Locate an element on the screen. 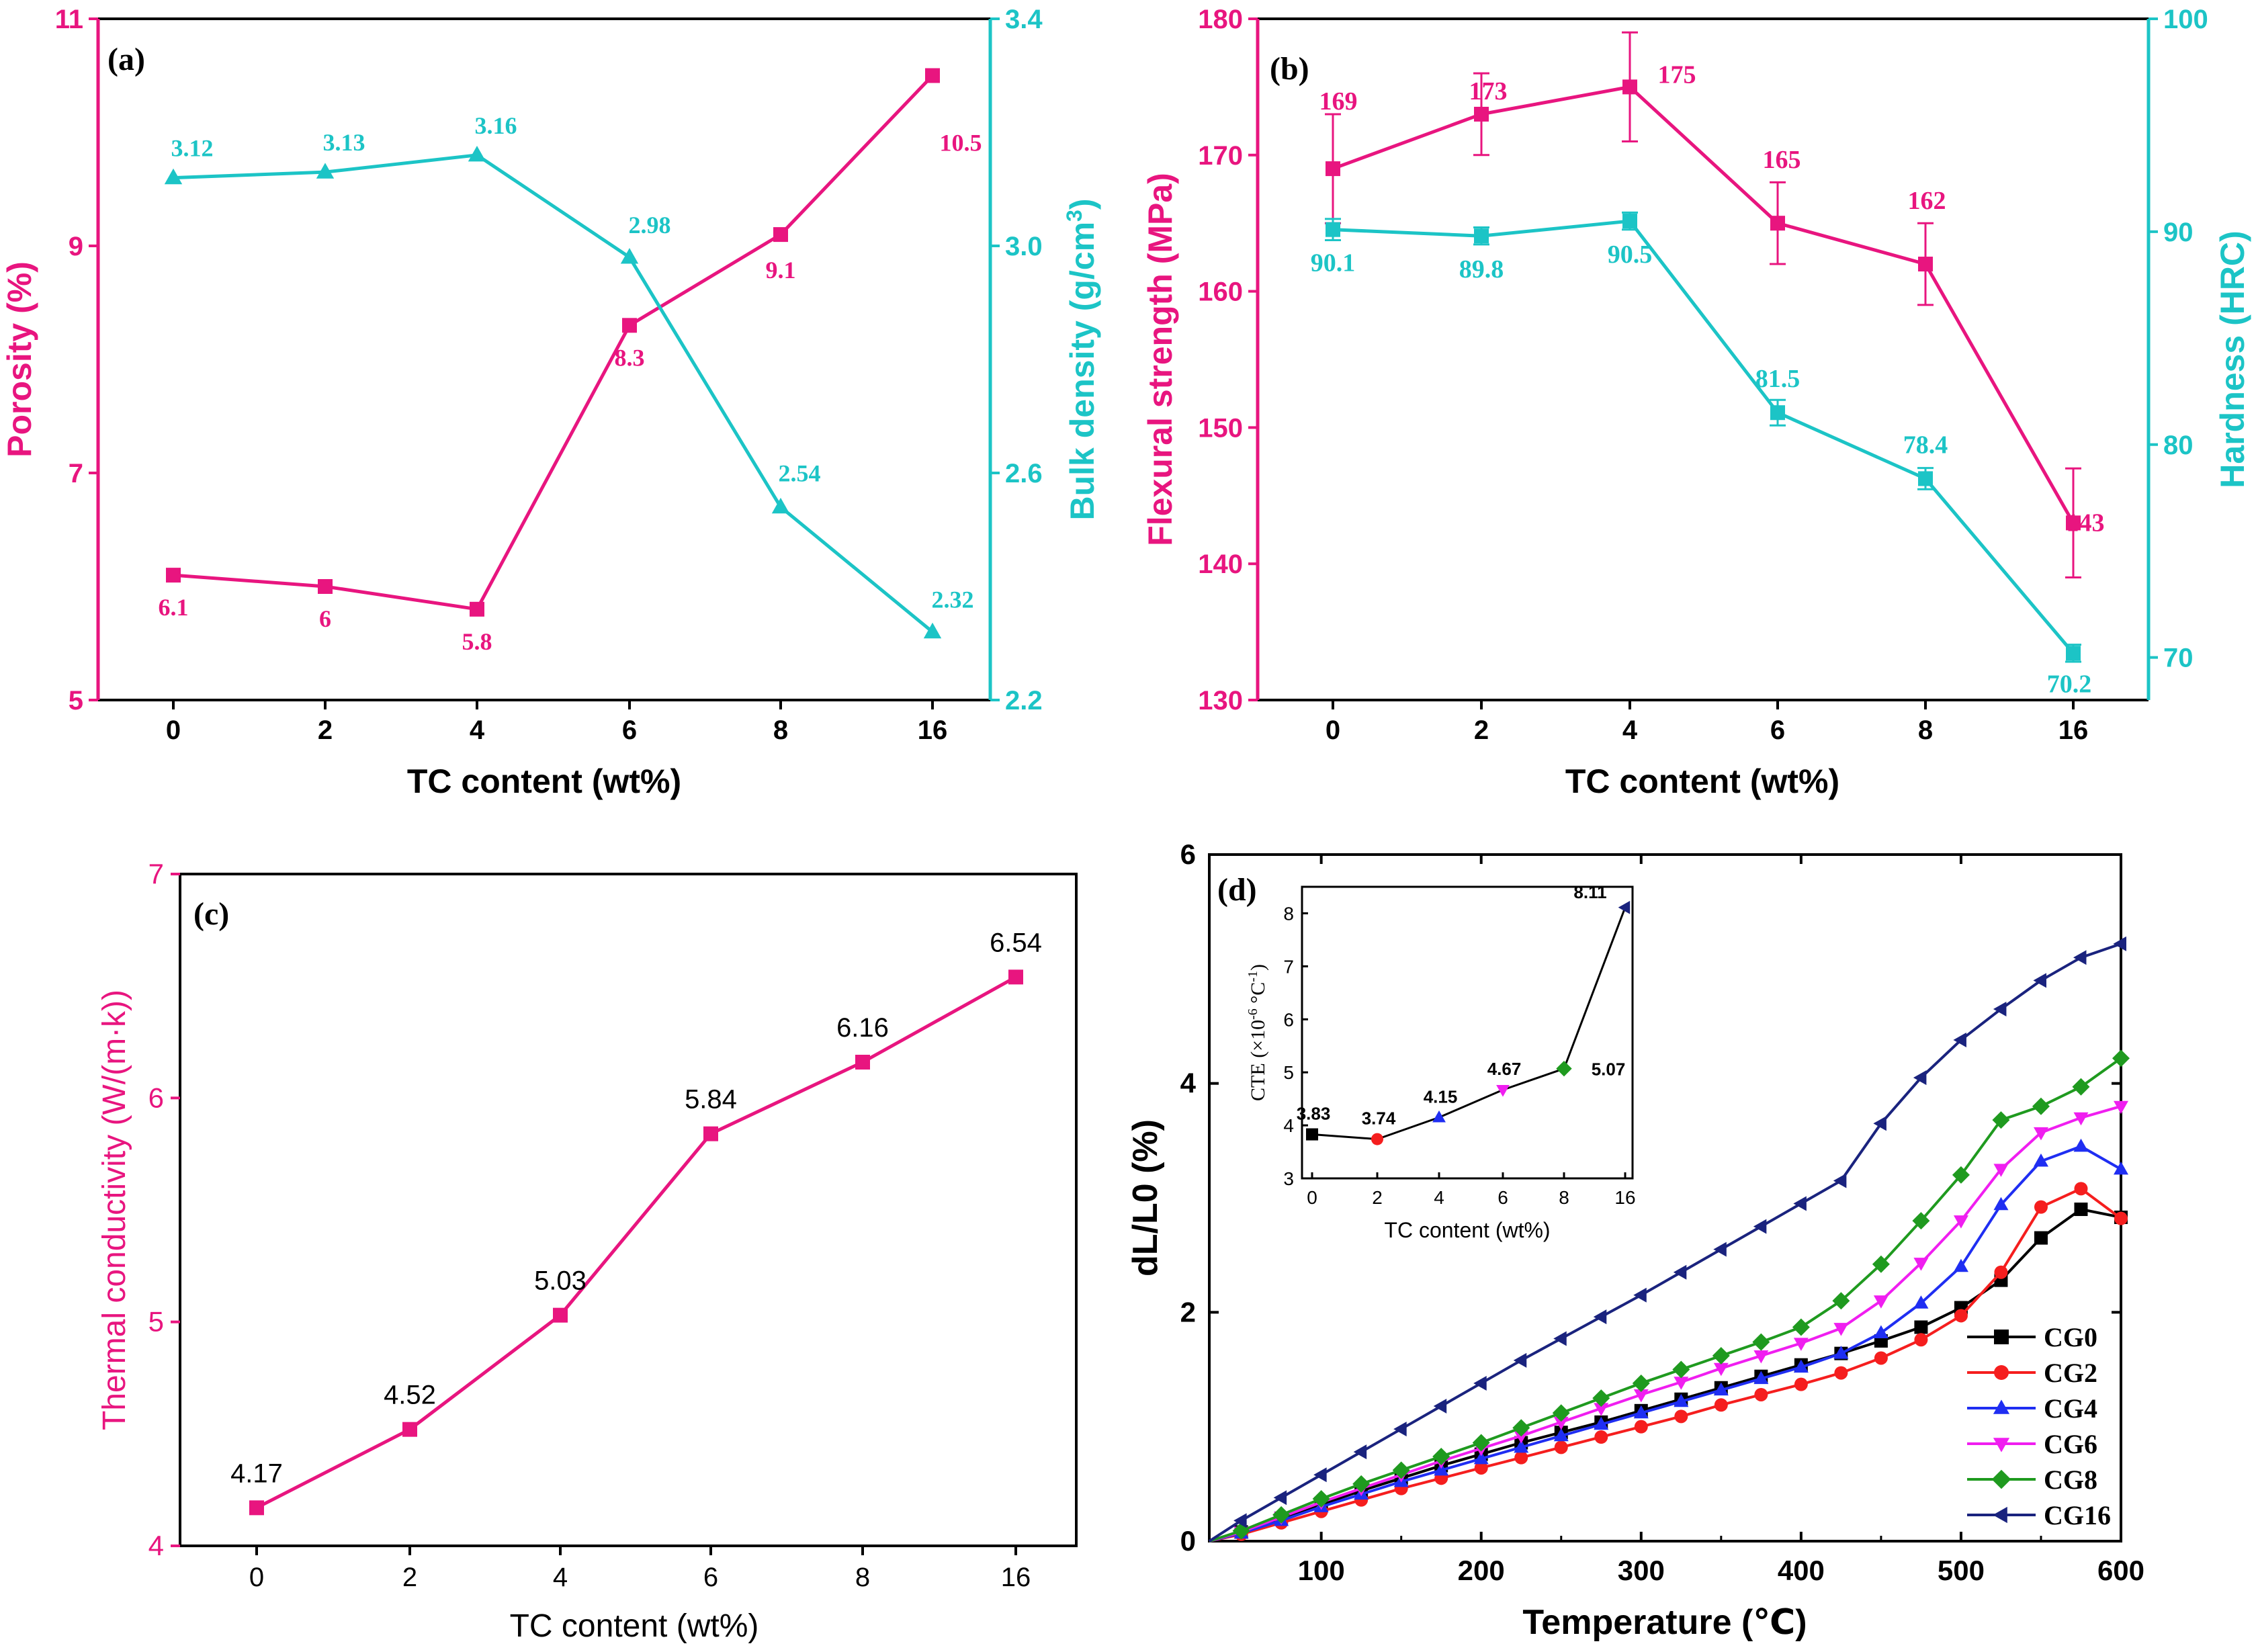 The image size is (2256, 1652). x-tick-label: 100 is located at coordinates (1321, 1570).